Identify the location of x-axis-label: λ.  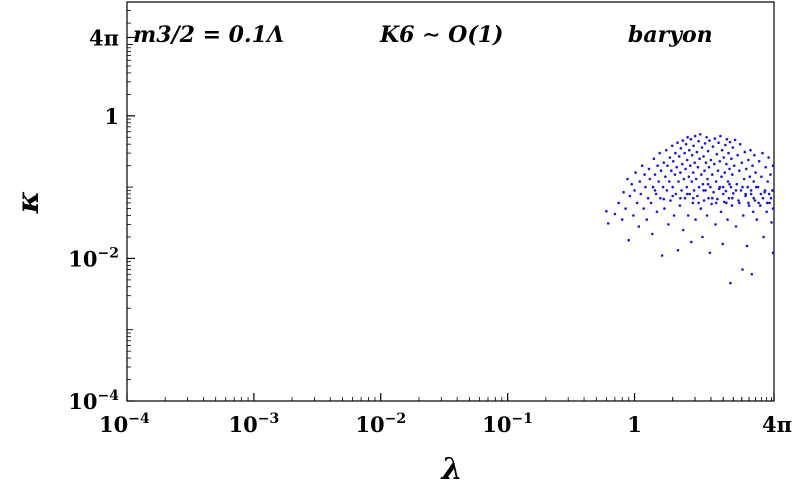
(450, 469).